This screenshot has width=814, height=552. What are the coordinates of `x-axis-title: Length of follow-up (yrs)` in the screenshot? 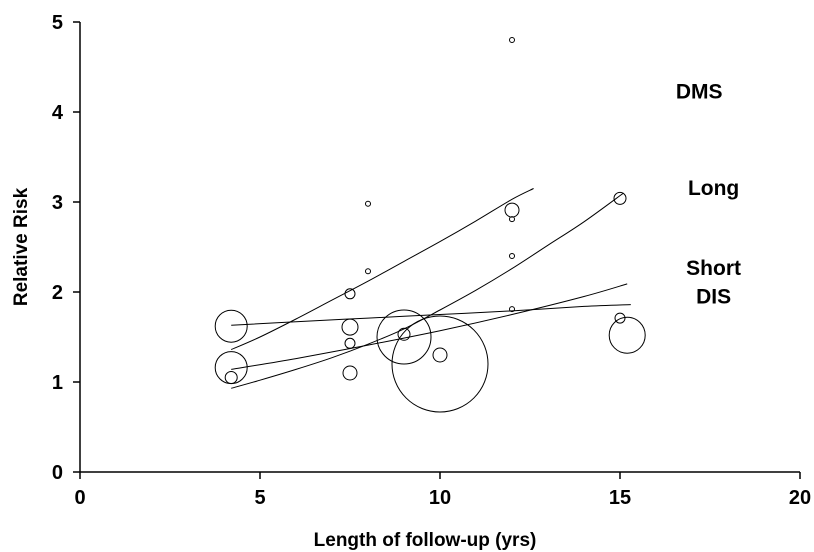 It's located at (425, 540).